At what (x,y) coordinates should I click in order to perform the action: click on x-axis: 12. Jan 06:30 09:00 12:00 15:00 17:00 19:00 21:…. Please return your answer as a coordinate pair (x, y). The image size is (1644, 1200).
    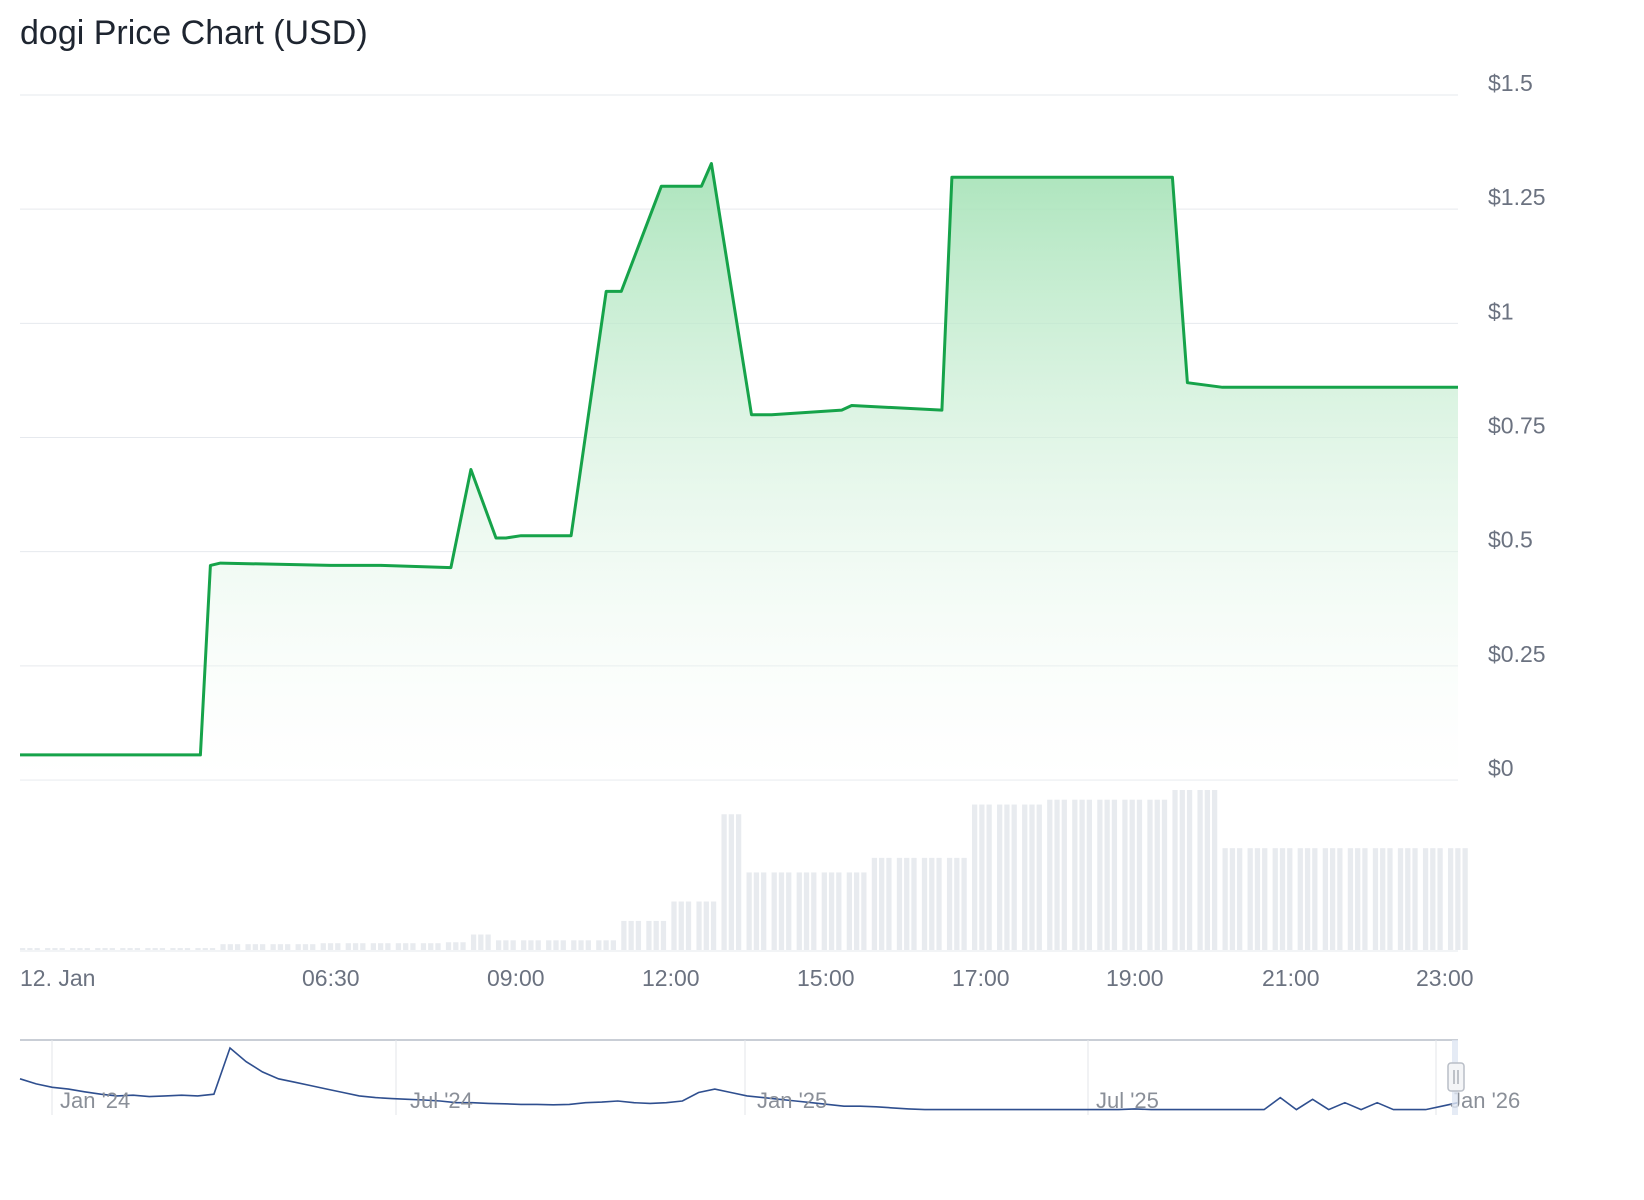
    Looking at the image, I should click on (747, 978).